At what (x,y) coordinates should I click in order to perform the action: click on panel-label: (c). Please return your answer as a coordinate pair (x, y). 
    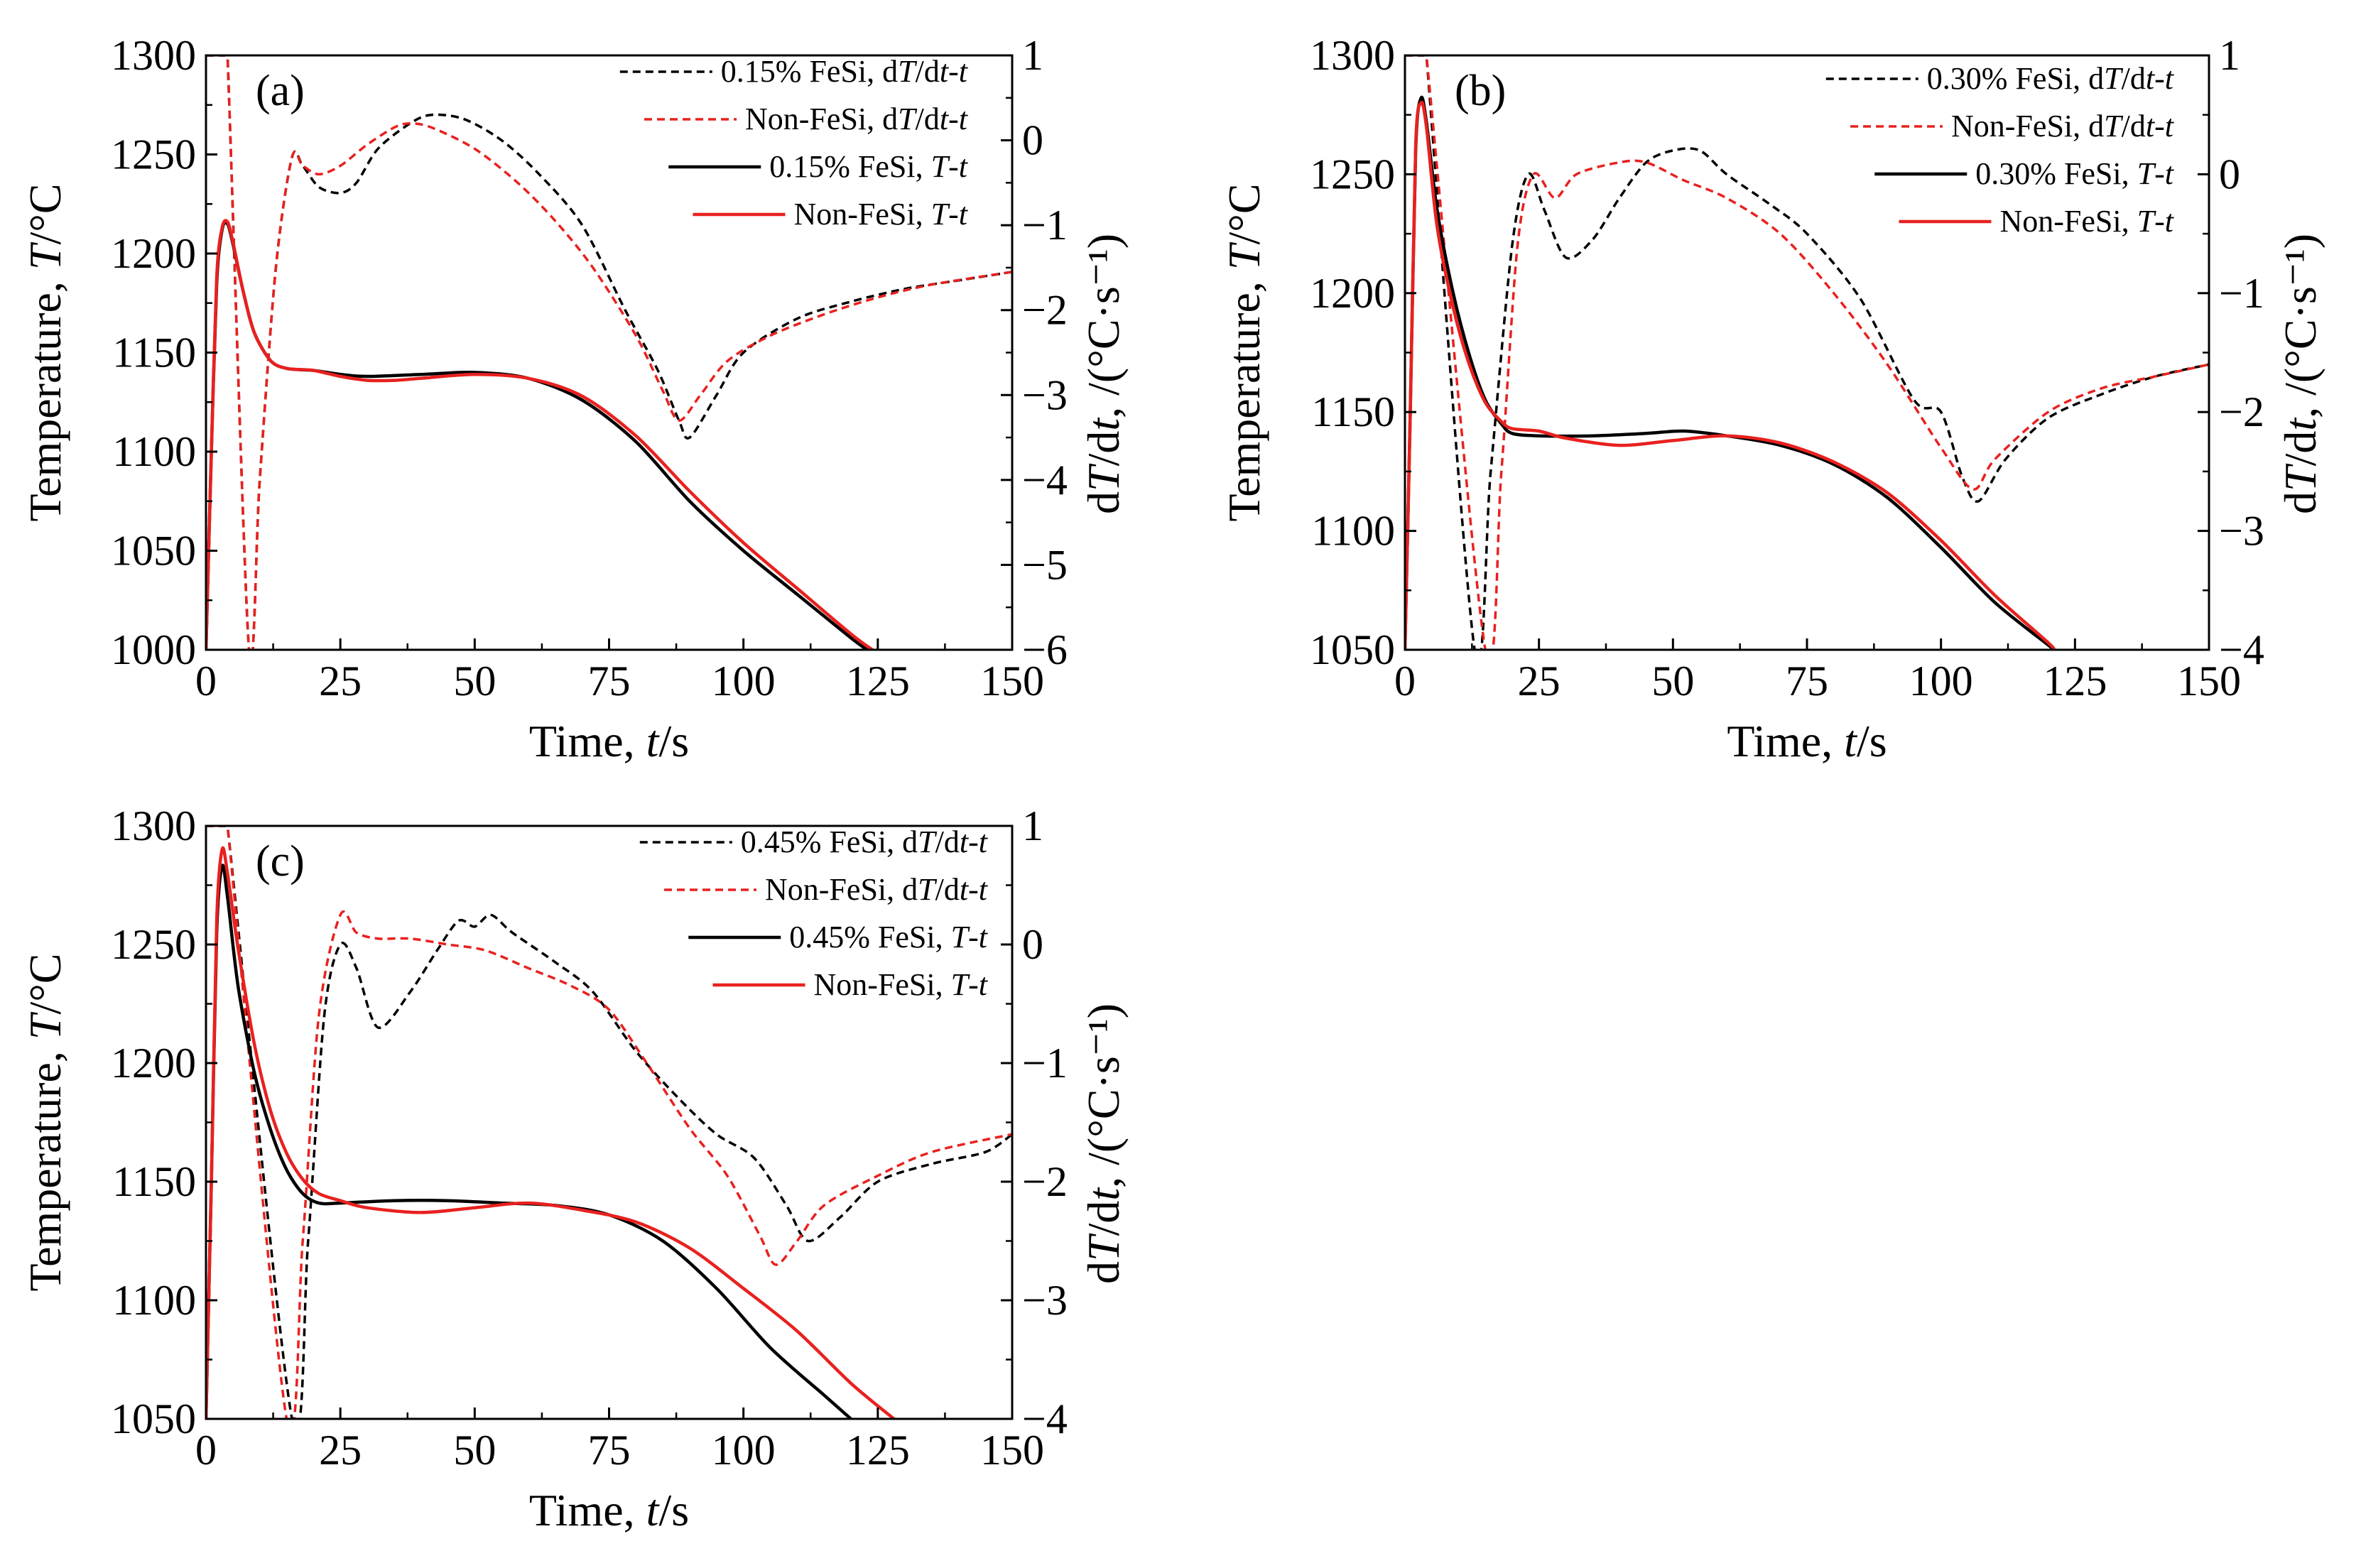
    Looking at the image, I should click on (280, 862).